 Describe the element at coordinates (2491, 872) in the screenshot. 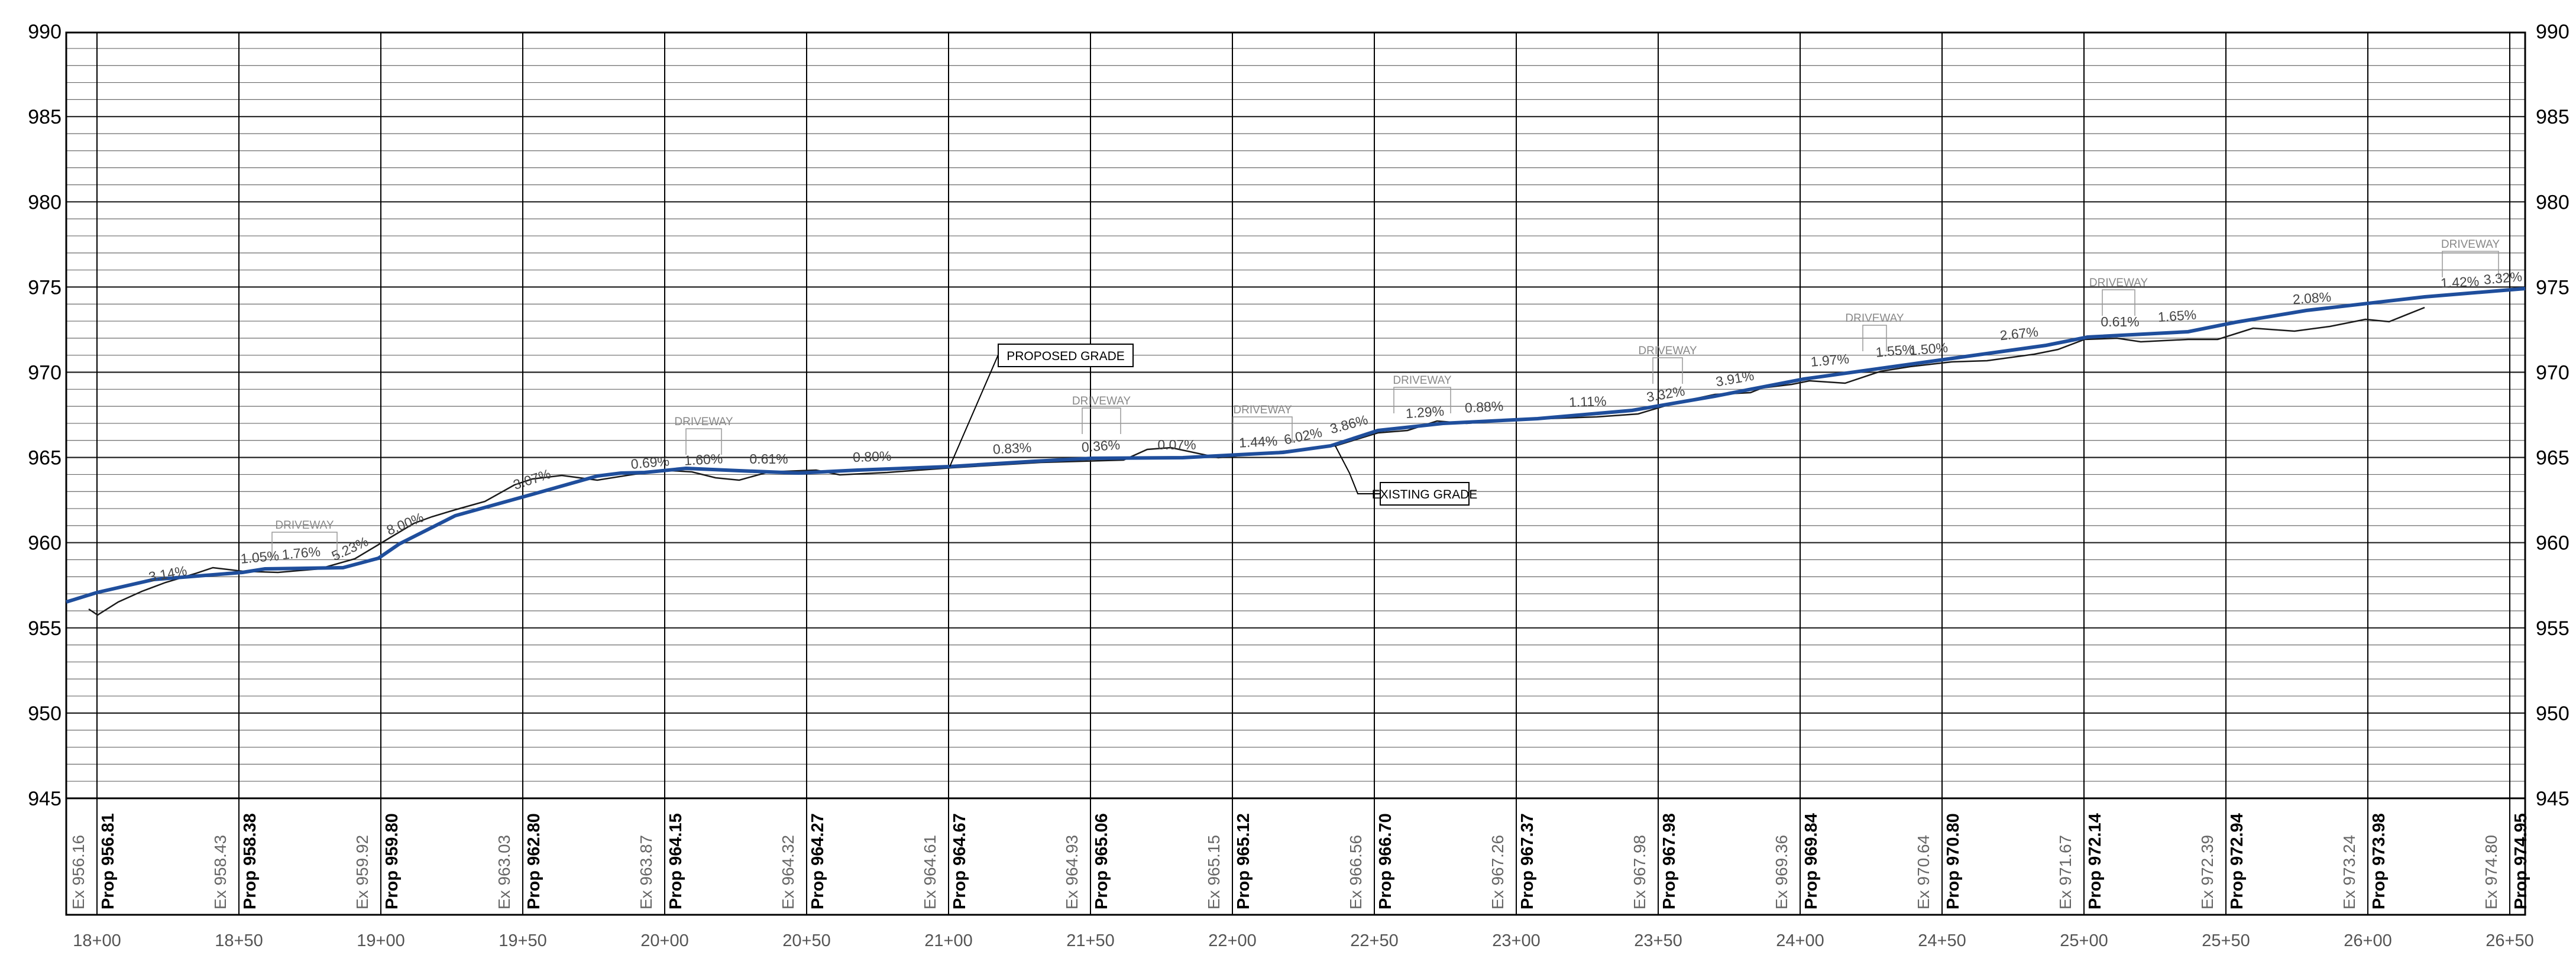

I see `existing-elevation-label: Ex 974.80` at that location.